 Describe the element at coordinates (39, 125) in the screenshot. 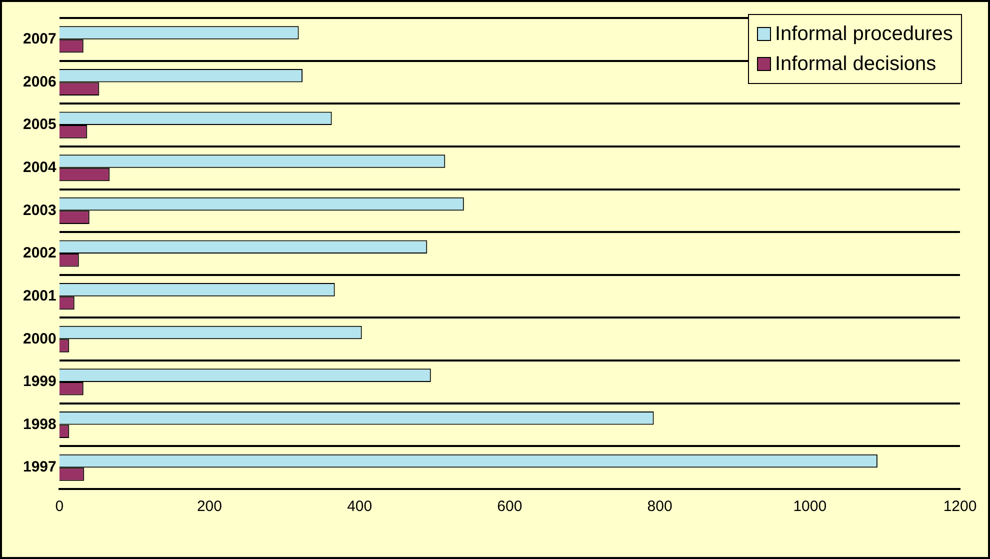

I see `y-tick-label: 2005` at that location.